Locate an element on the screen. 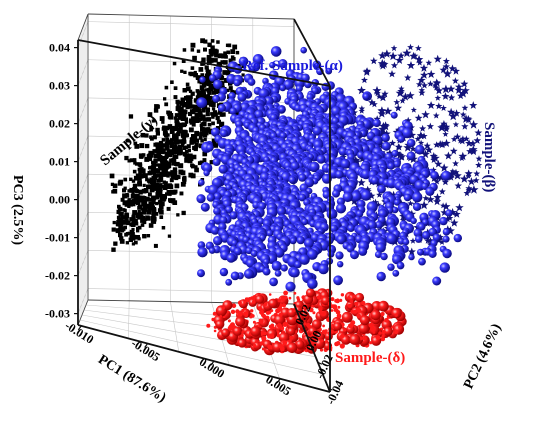 This screenshot has height=437, width=550. grid-line is located at coordinates (83, 225).